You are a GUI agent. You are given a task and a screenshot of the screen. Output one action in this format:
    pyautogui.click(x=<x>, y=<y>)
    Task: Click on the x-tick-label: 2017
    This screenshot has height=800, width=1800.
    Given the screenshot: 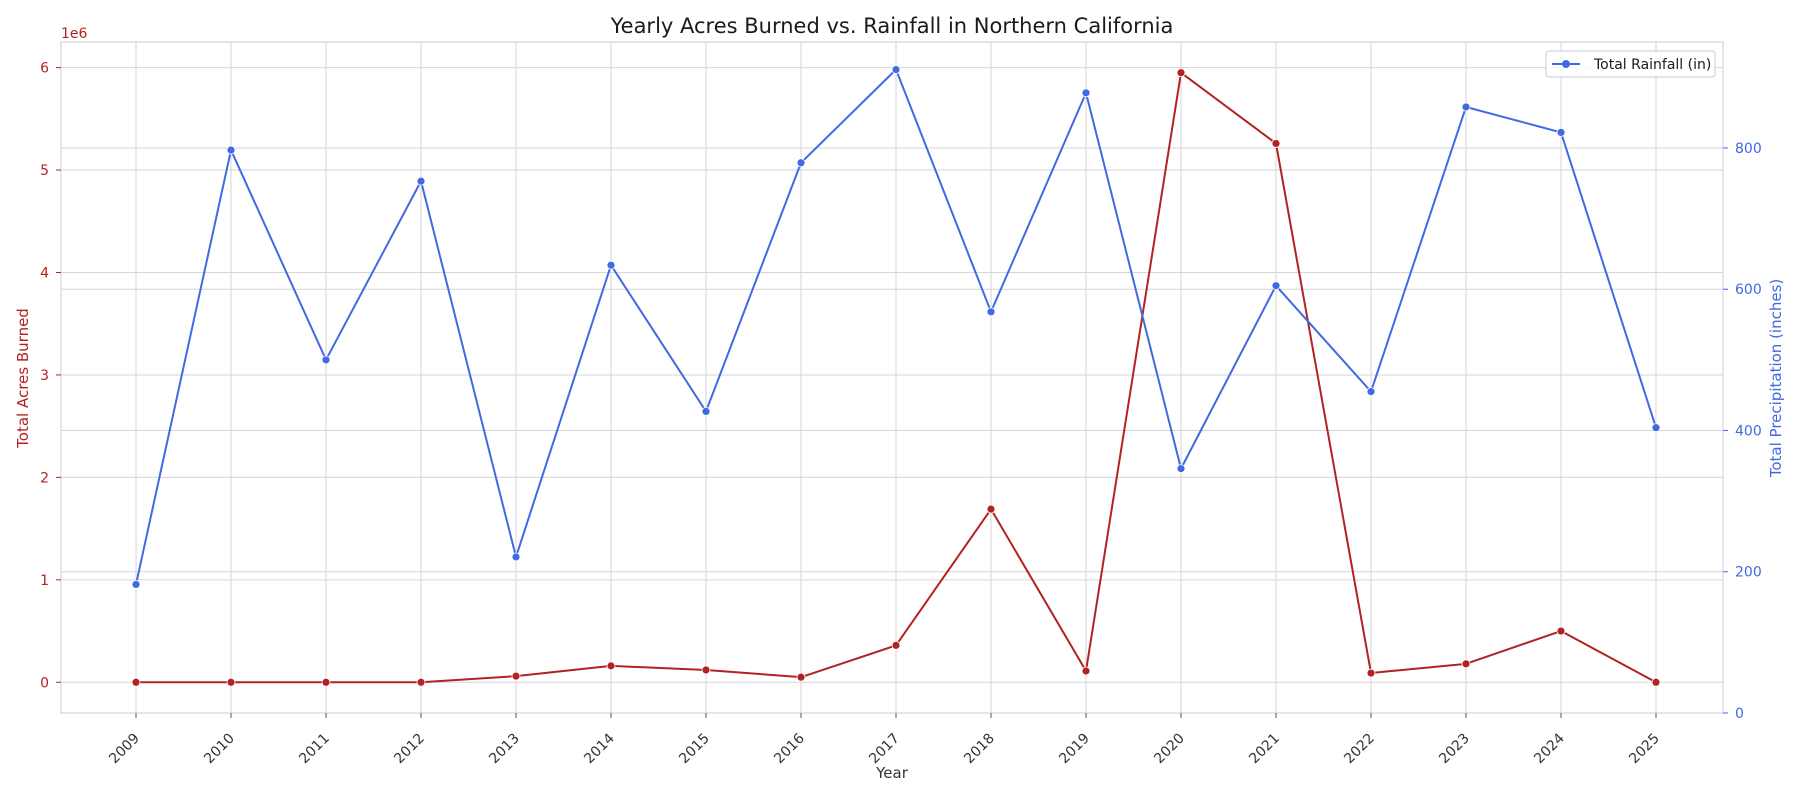 What is the action you would take?
    pyautogui.click(x=884, y=749)
    